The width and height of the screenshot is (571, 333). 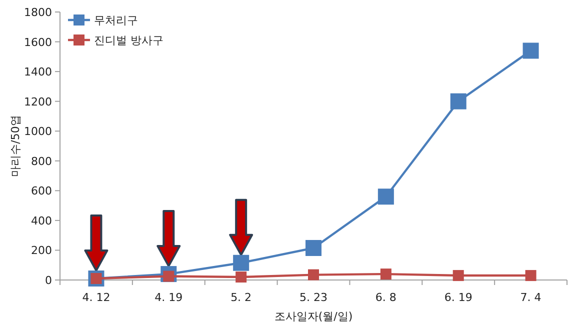 What do you see at coordinates (41, 221) in the screenshot?
I see `y-tick-label: 400` at bounding box center [41, 221].